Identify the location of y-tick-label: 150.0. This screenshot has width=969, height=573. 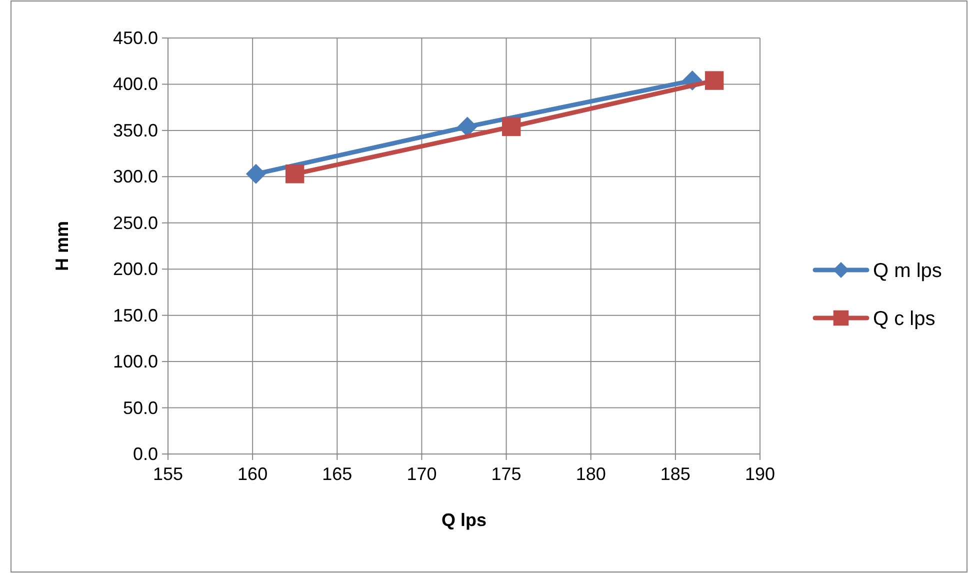
(135, 315).